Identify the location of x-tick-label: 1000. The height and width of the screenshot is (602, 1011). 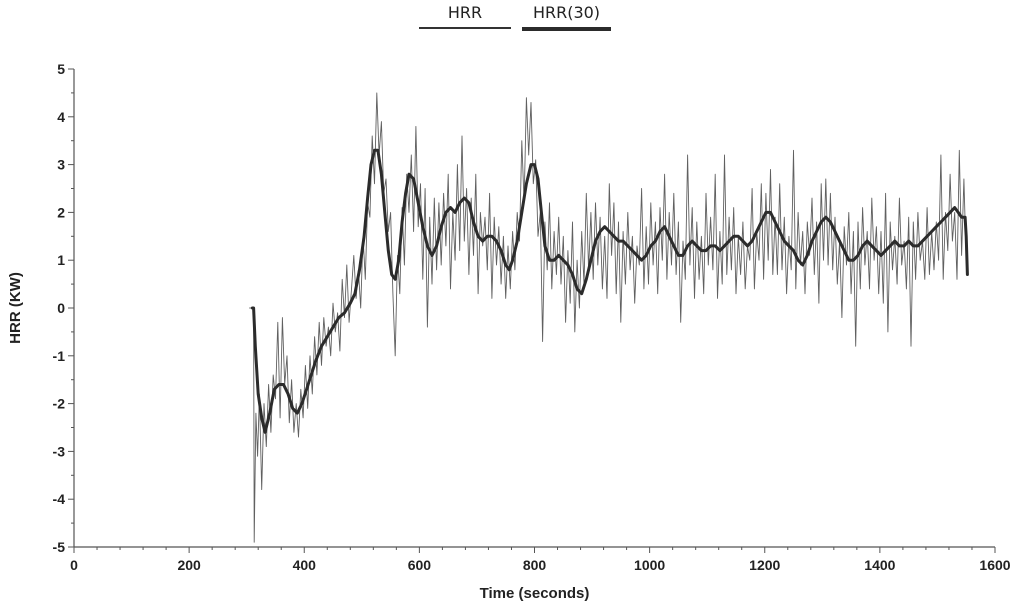
(649, 565).